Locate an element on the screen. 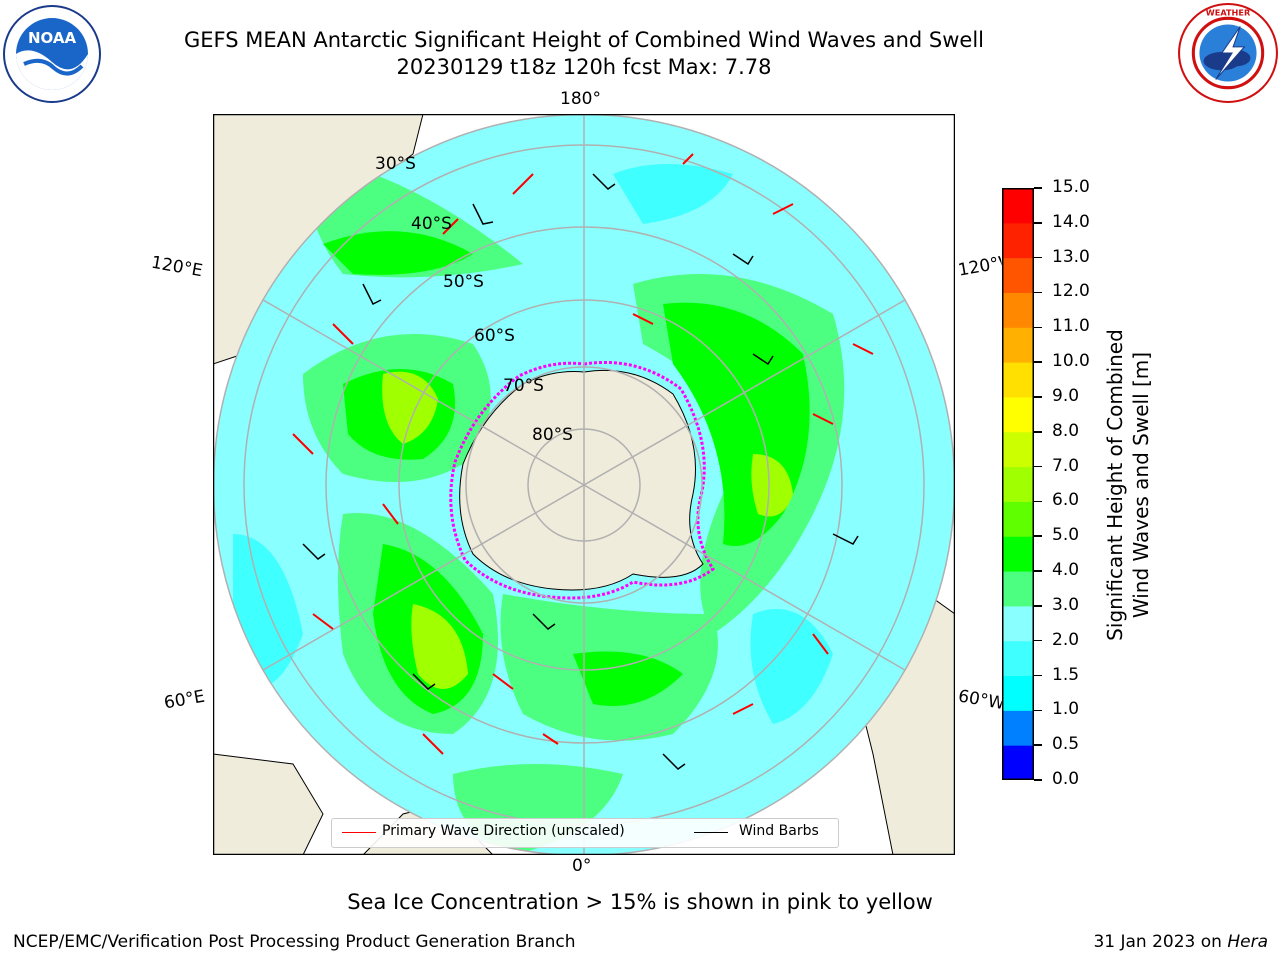 This screenshot has width=1280, height=960. lon-label-upper-right: 120°W is located at coordinates (980, 267).